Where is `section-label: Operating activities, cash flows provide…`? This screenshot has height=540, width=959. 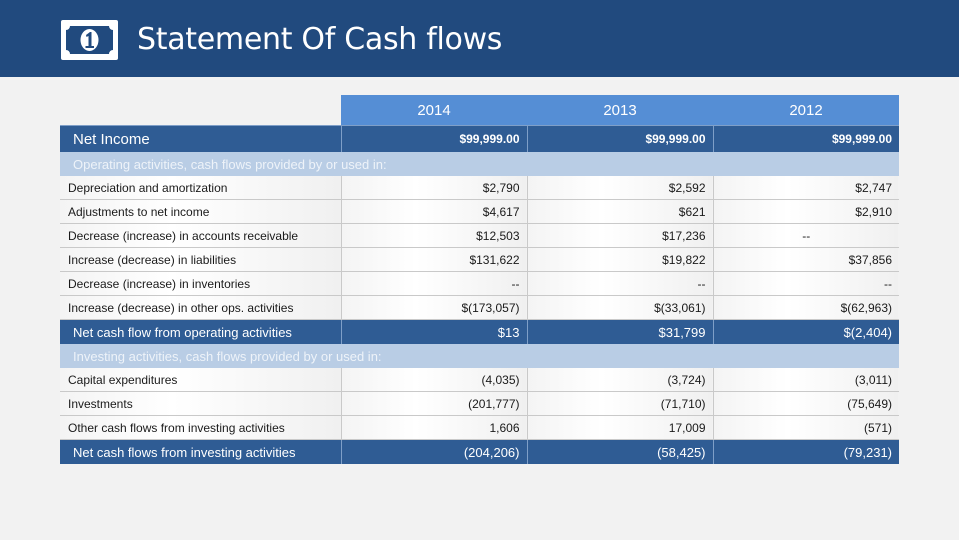
section-label: Operating activities, cash flows provide… is located at coordinates (479, 164).